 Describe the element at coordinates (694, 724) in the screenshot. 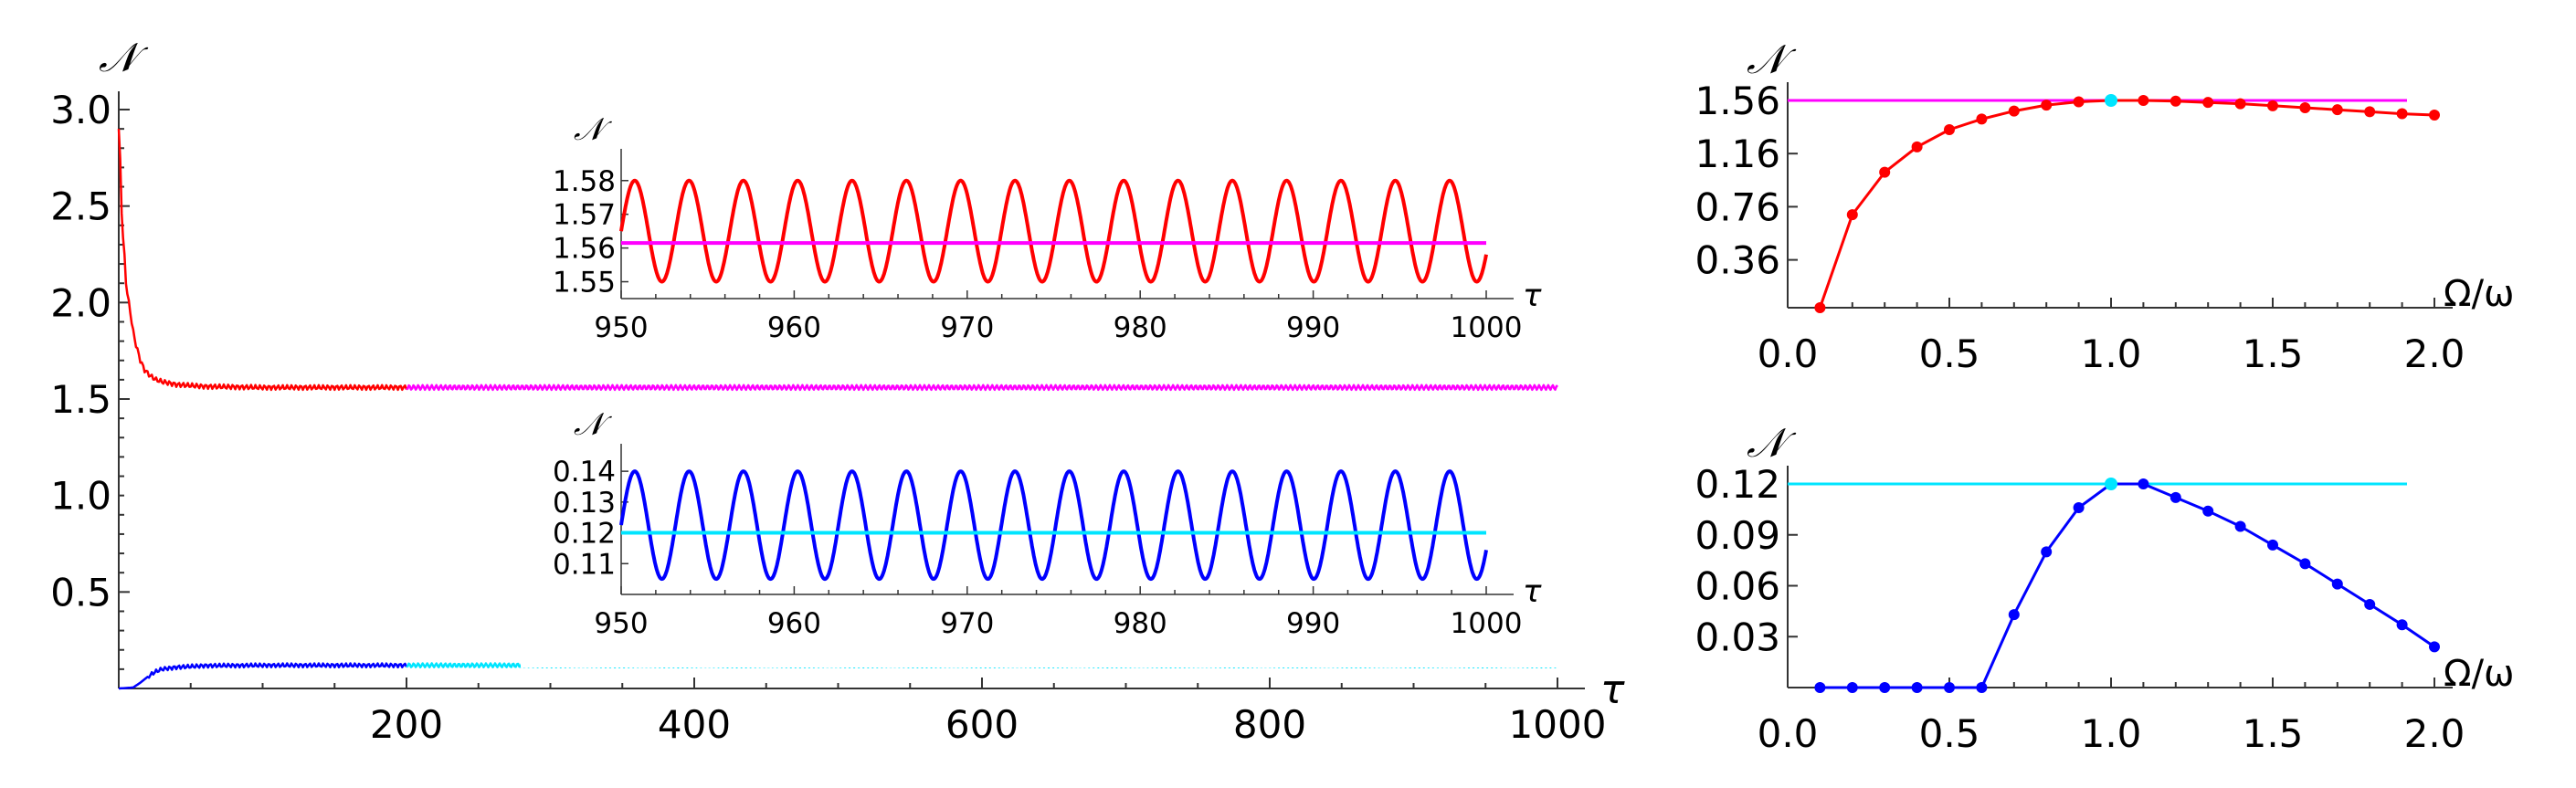

I see `main-x-tick-label: 400` at that location.